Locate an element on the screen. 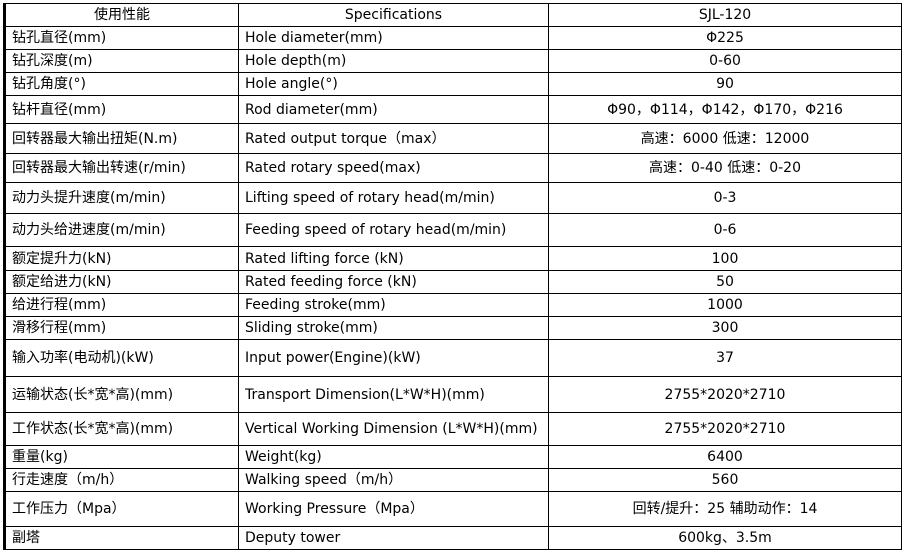  cell-value: 高速：6000 低速：12000 is located at coordinates (725, 138).